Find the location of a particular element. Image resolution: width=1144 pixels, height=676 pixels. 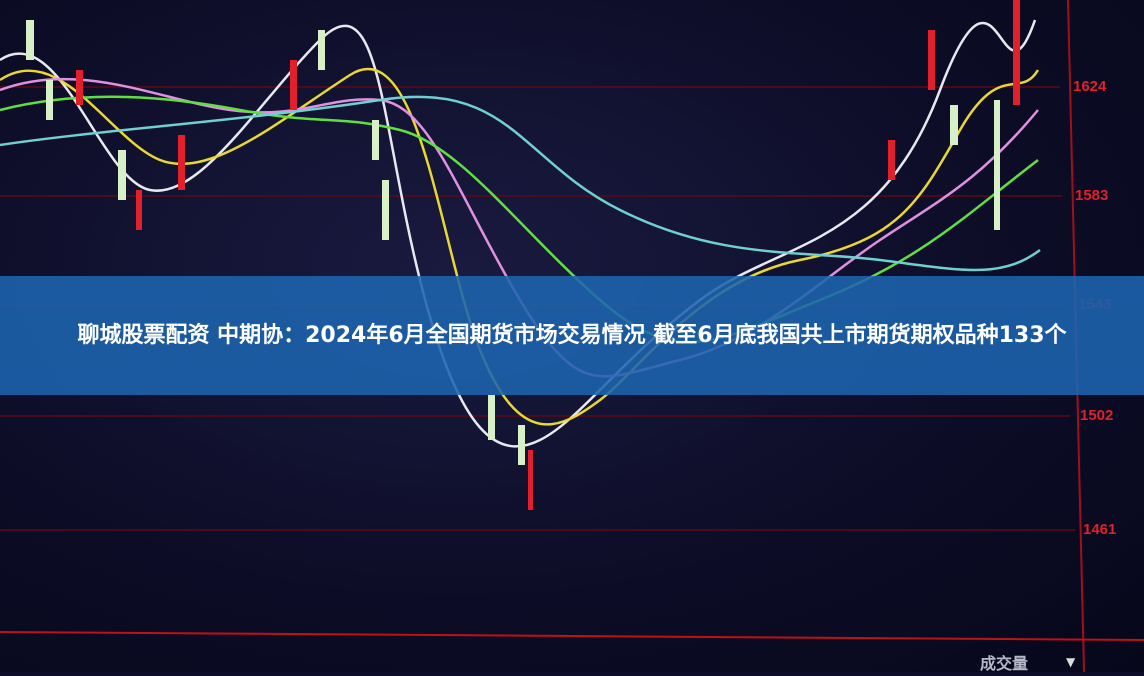

triangle-down-icon: ▼ is located at coordinates (1071, 662).